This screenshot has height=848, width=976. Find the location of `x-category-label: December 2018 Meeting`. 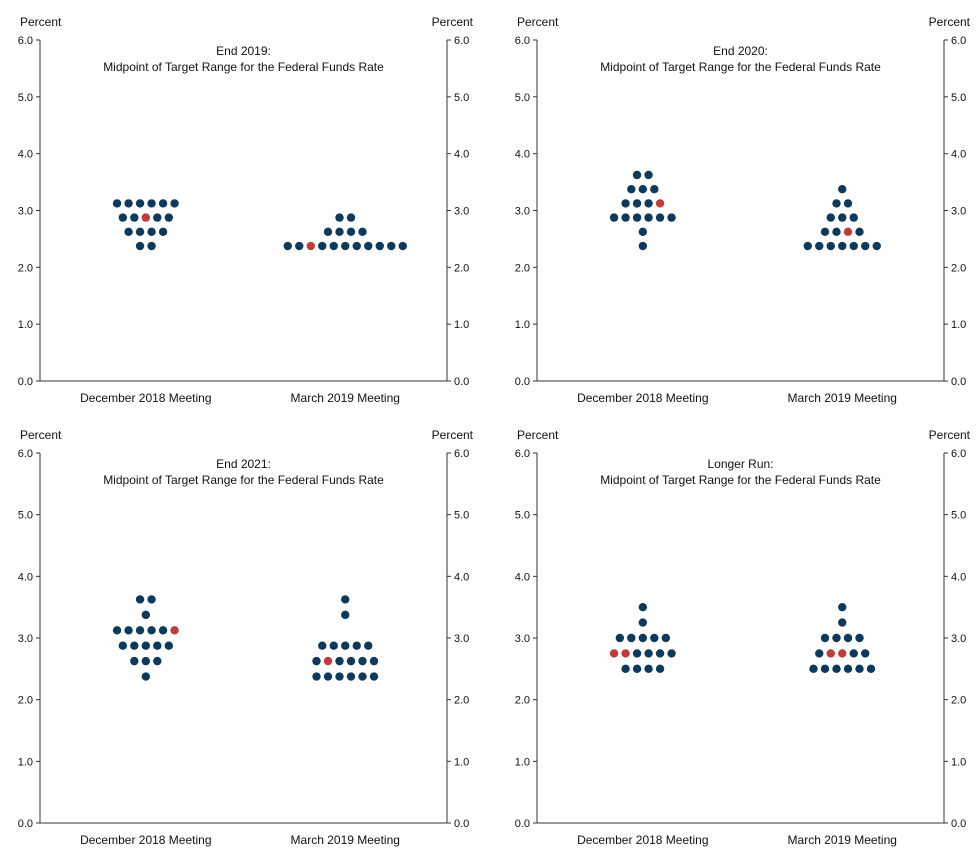

x-category-label: December 2018 Meeting is located at coordinates (145, 398).